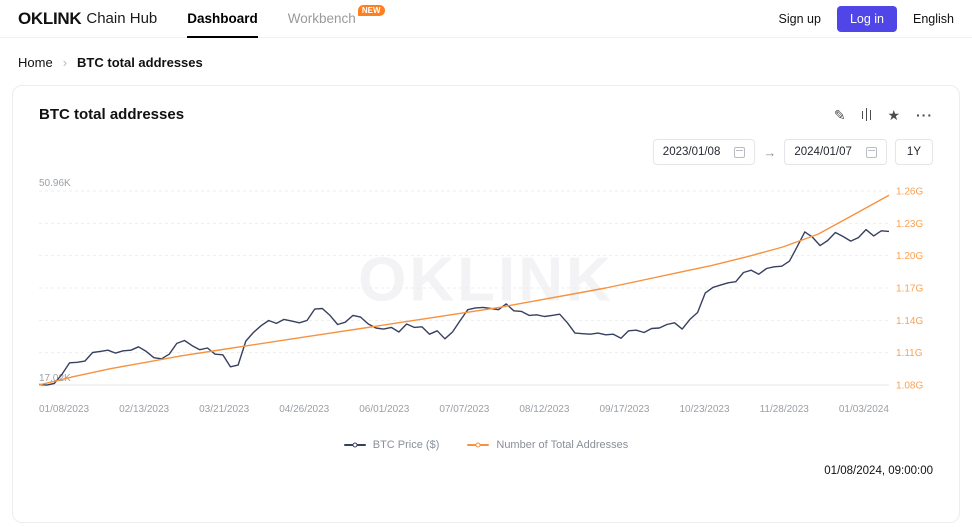  I want to click on date-to-value: 2024/01/07, so click(823, 152).